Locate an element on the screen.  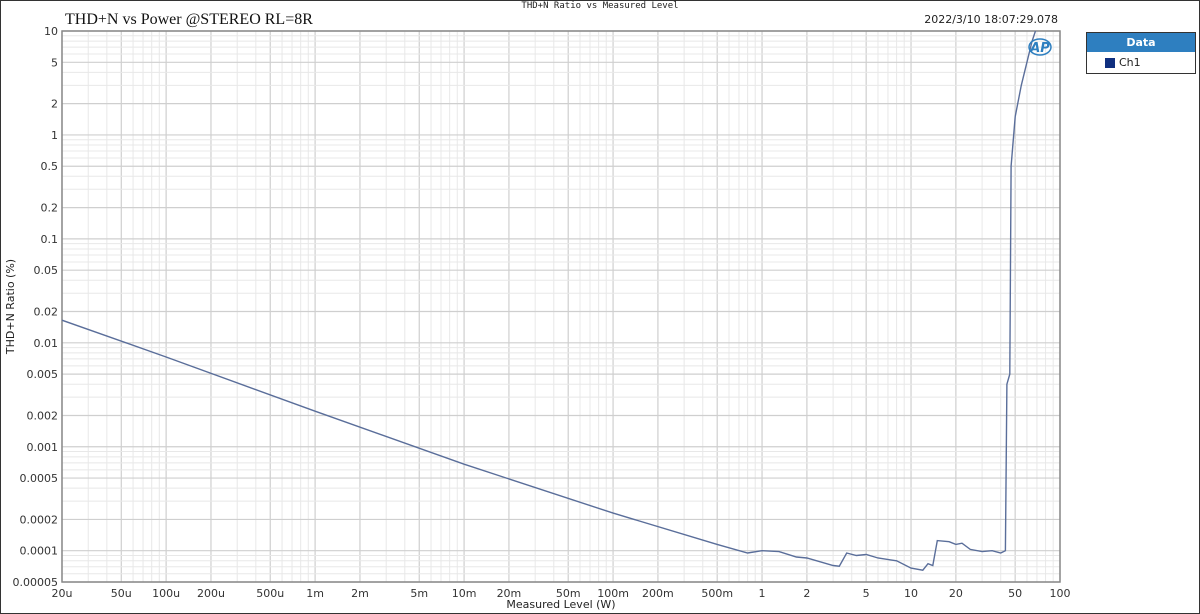
x-tick-label: 2m is located at coordinates (360, 593).